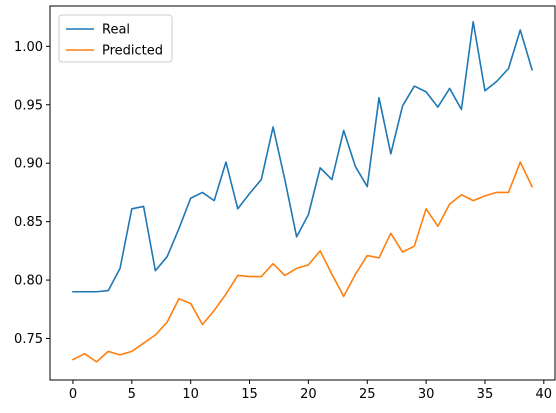 This screenshot has height=413, width=556. Describe the element at coordinates (485, 394) in the screenshot. I see `x-tick-label: 35` at that location.